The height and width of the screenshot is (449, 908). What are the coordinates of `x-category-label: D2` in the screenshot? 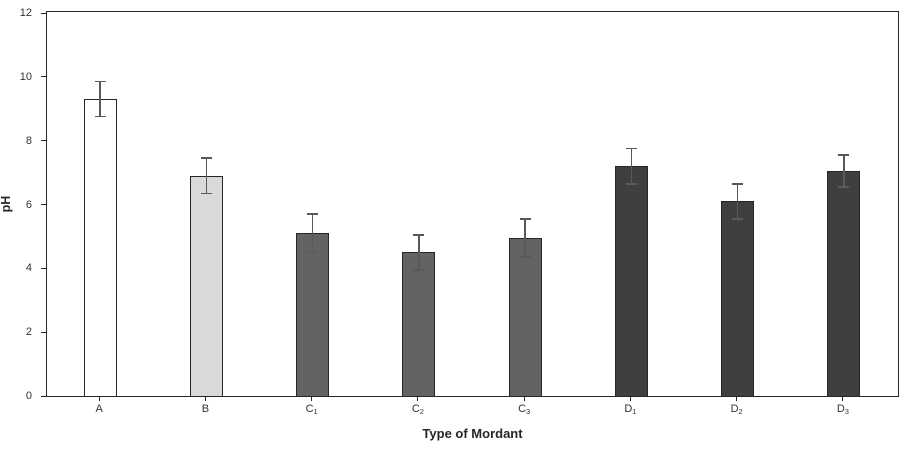 It's located at (736, 409).